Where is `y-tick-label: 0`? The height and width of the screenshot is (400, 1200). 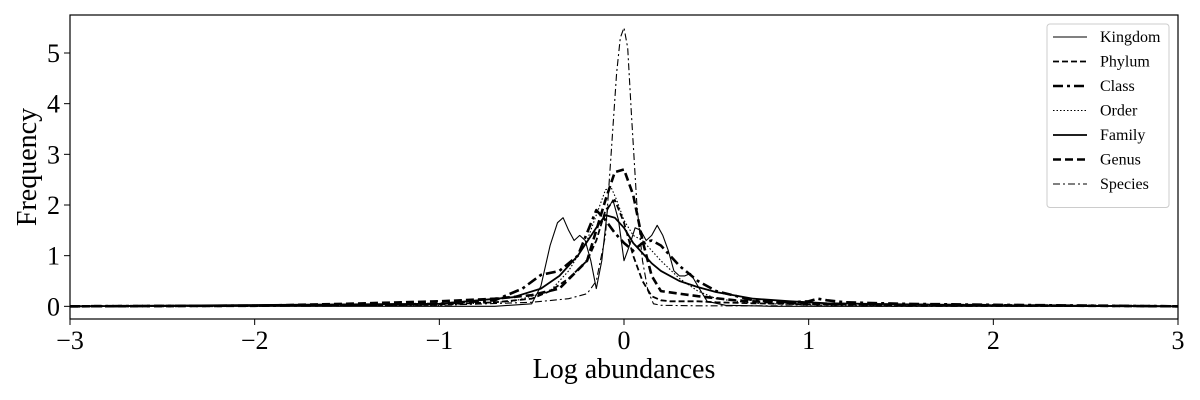 y-tick-label: 0 is located at coordinates (53, 306).